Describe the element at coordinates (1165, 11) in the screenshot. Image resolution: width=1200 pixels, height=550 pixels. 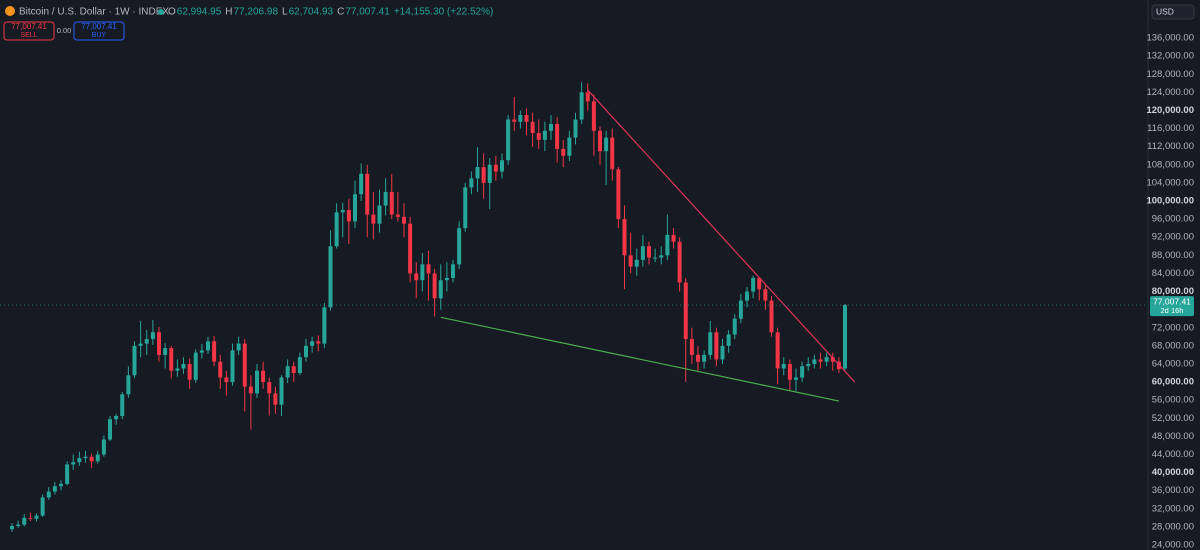
I see `currency-label: USD` at that location.